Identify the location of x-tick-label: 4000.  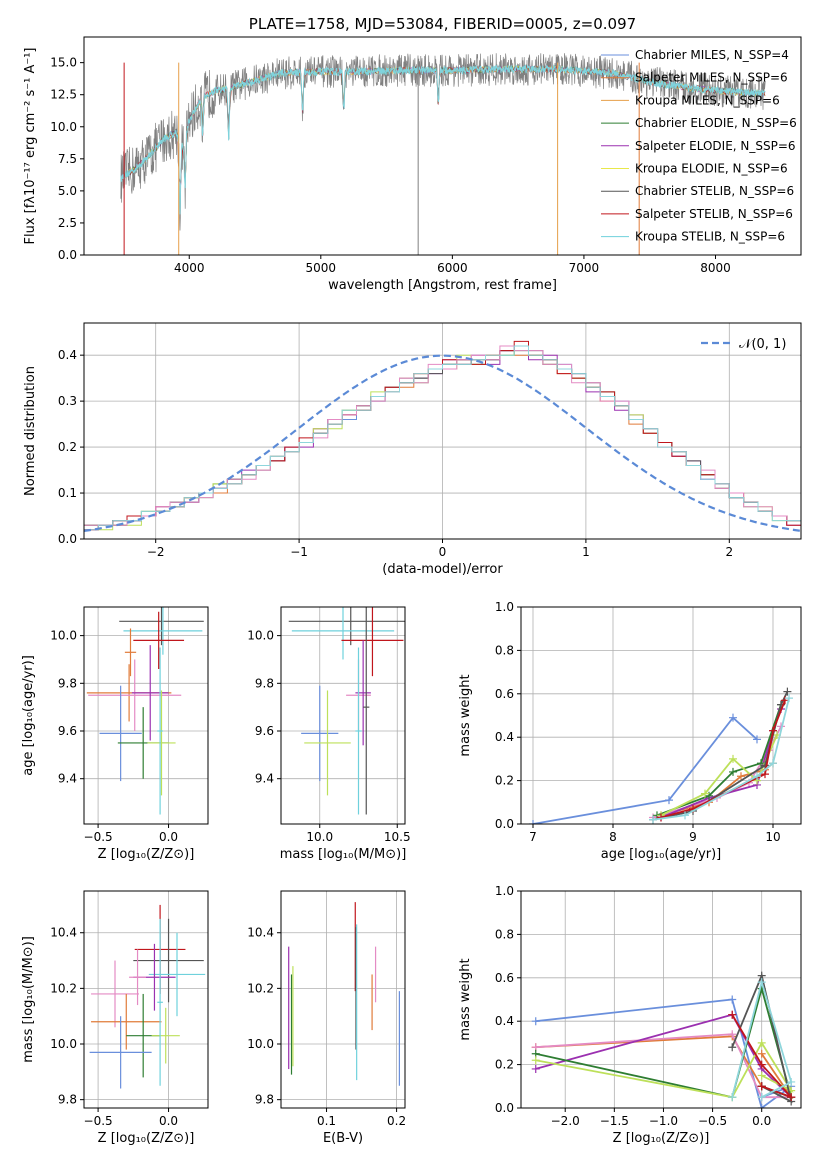
(189, 268).